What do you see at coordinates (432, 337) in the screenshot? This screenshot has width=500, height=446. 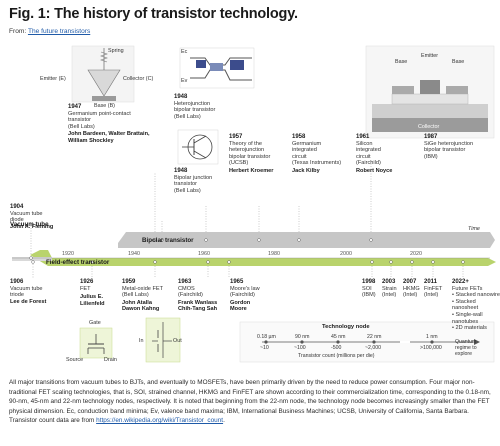 I see `node-1nm: 1 nm` at bounding box center [432, 337].